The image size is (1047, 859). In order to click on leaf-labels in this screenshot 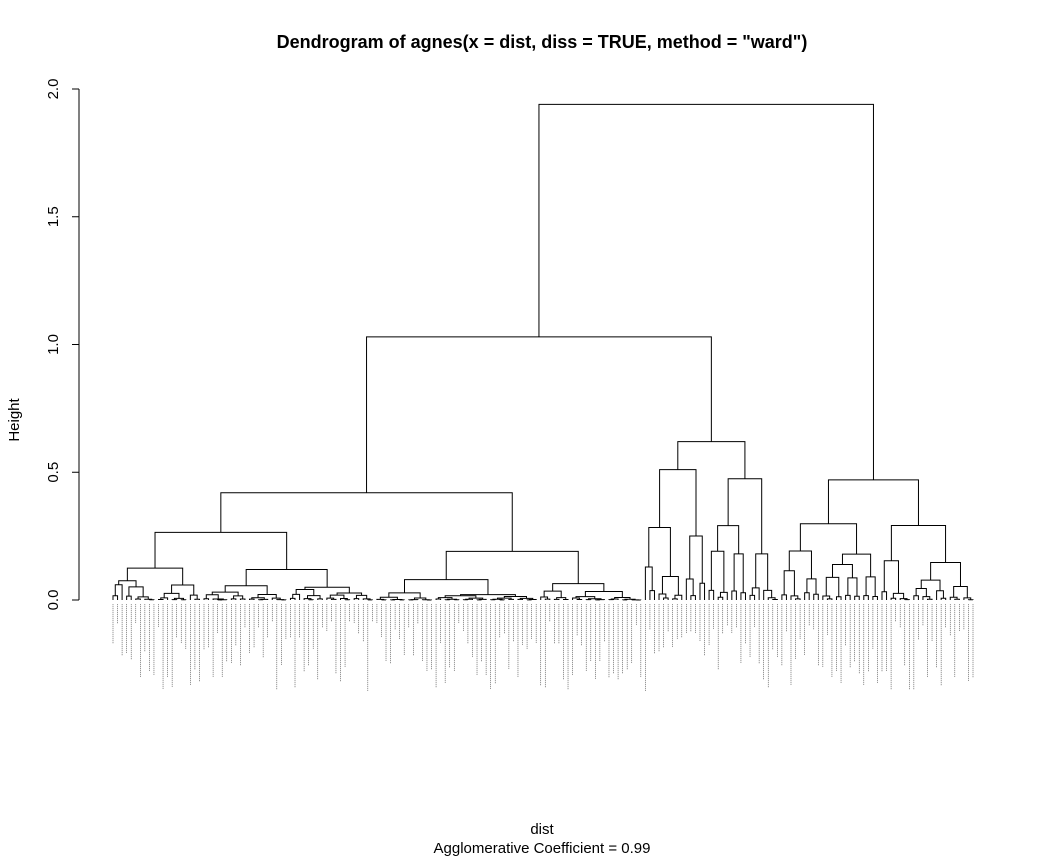, I will do `click(543, 647)`.